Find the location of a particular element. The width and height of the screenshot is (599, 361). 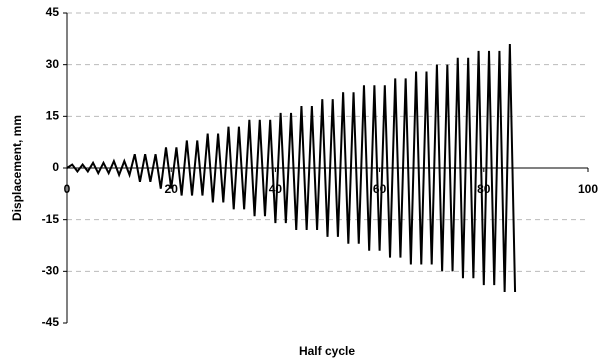

x-tick-label: 80 is located at coordinates (484, 189).